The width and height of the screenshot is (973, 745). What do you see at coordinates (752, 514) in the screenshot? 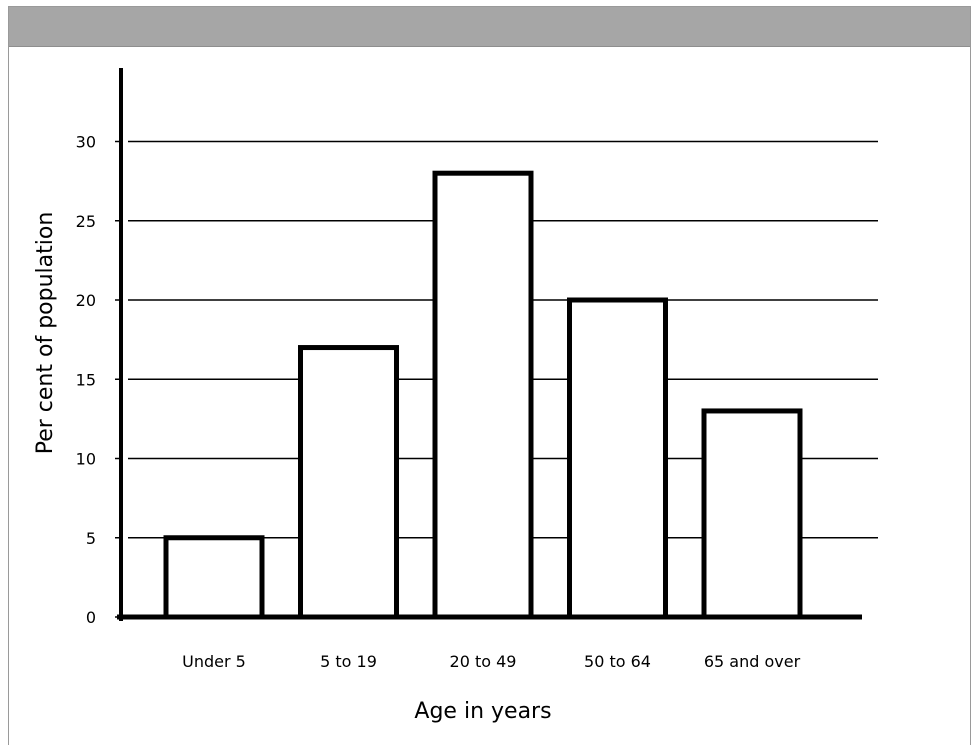
I see `bar-65-and-over` at bounding box center [752, 514].